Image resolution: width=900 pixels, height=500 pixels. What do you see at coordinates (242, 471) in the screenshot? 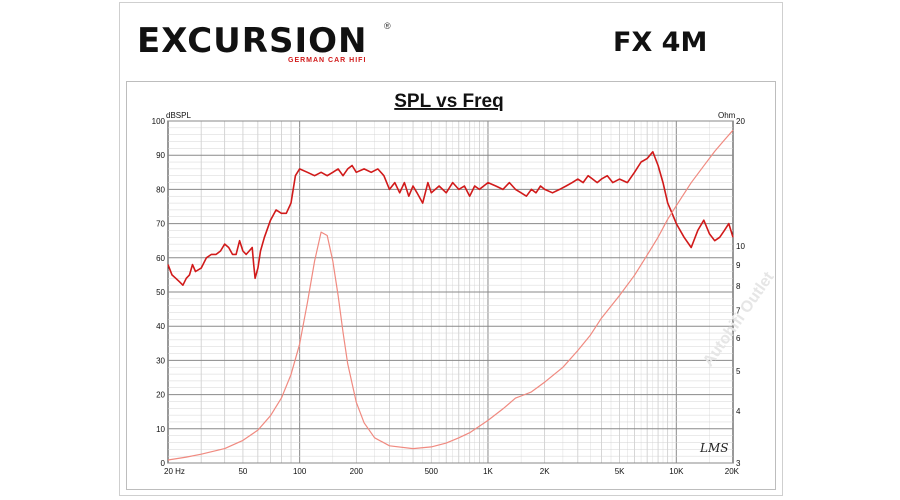
I see `x-tick-label: 50` at bounding box center [242, 471].